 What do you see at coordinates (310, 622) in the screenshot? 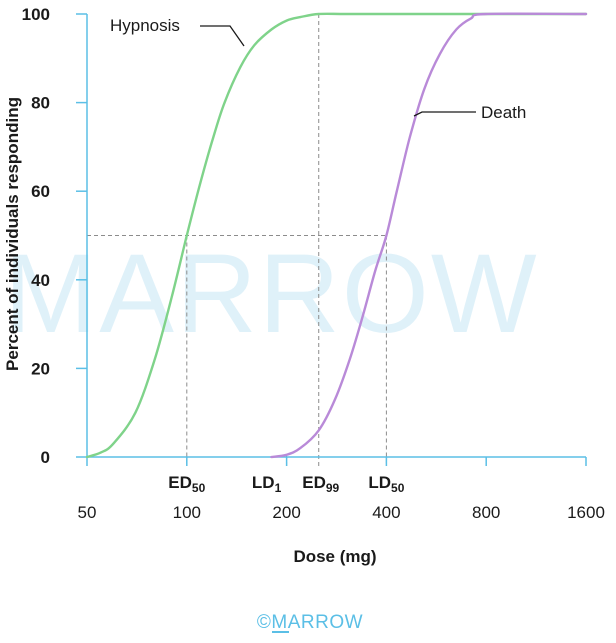
I see `copyright-text: ©MARROW` at bounding box center [310, 622].